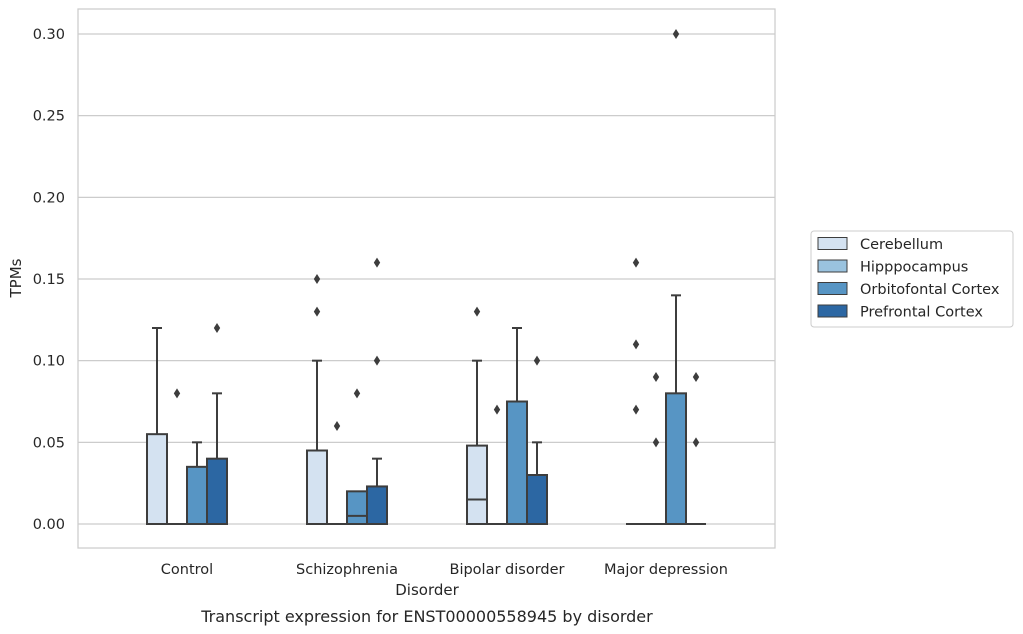 This screenshot has width=1023, height=634. I want to click on y-tick-label: 0.05, so click(49, 443).